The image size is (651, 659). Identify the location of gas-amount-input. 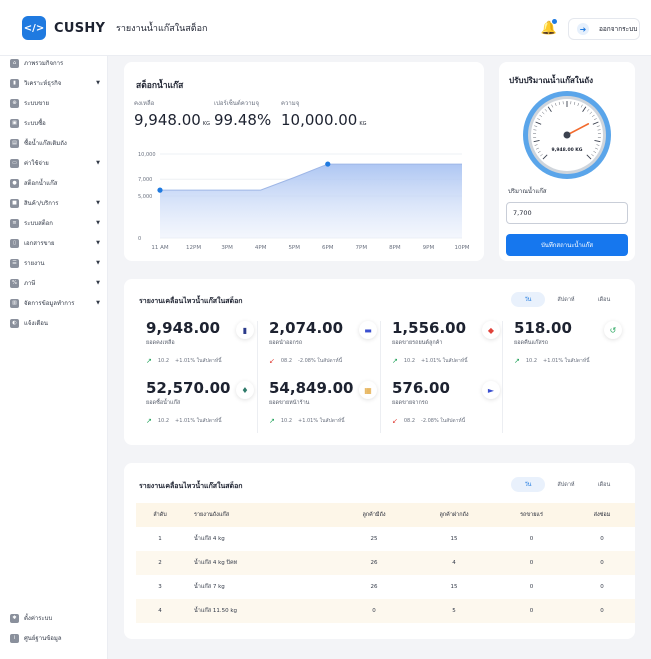
(567, 213).